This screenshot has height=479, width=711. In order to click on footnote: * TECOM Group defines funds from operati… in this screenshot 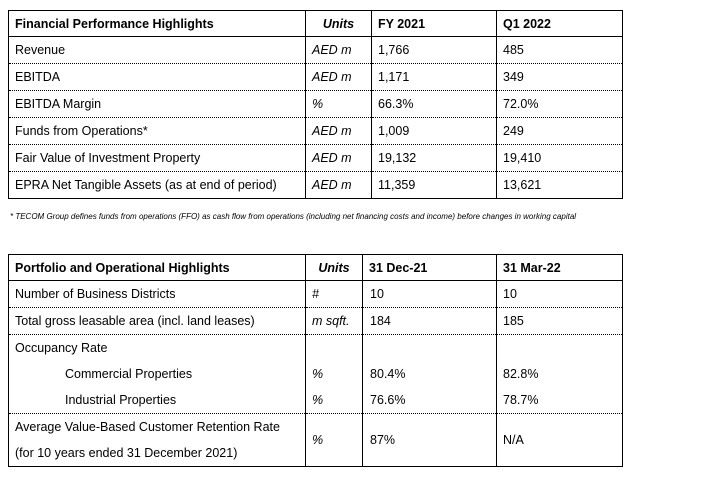, I will do `click(293, 216)`.